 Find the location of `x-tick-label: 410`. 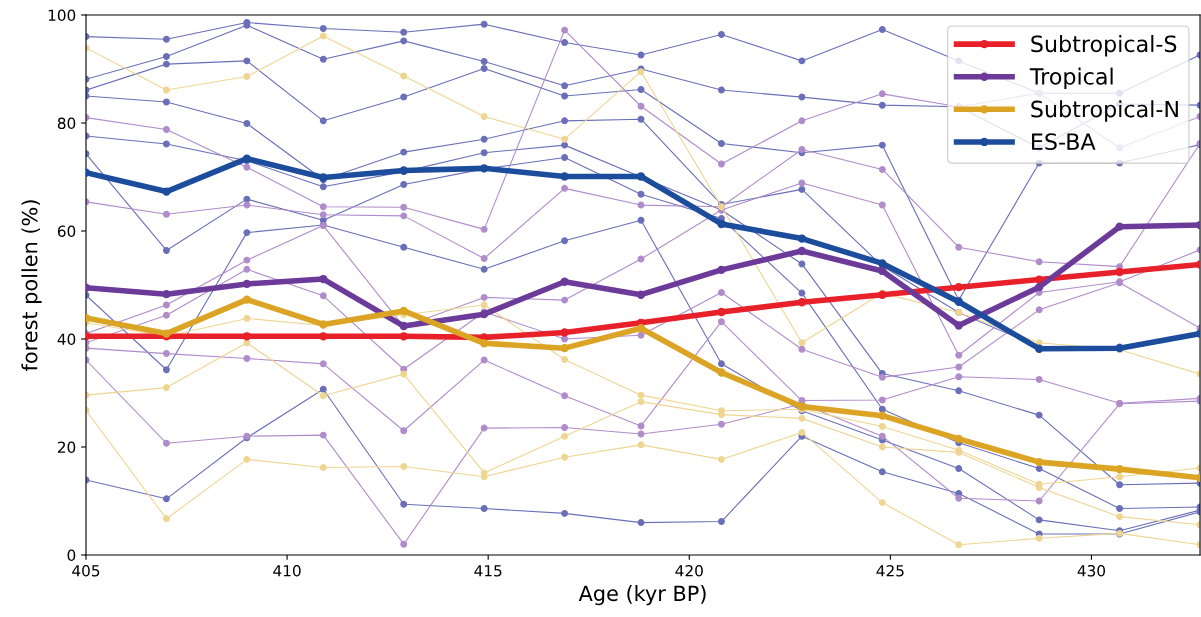

x-tick-label: 410 is located at coordinates (287, 570).